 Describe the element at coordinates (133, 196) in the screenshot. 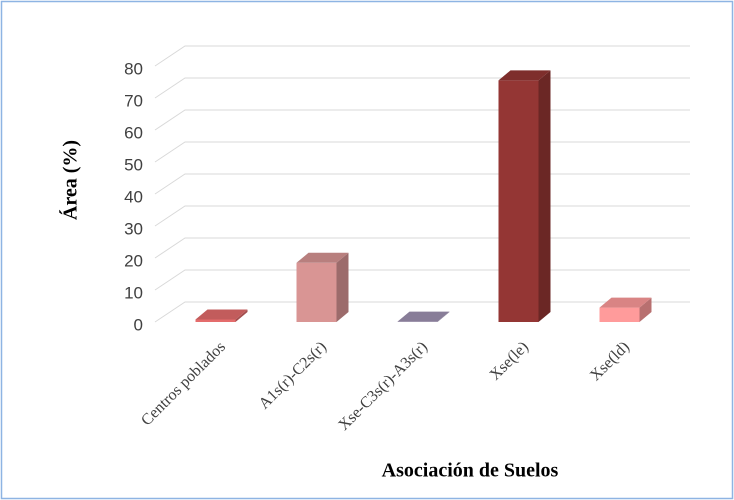

I see `y-tick-label: 40` at that location.